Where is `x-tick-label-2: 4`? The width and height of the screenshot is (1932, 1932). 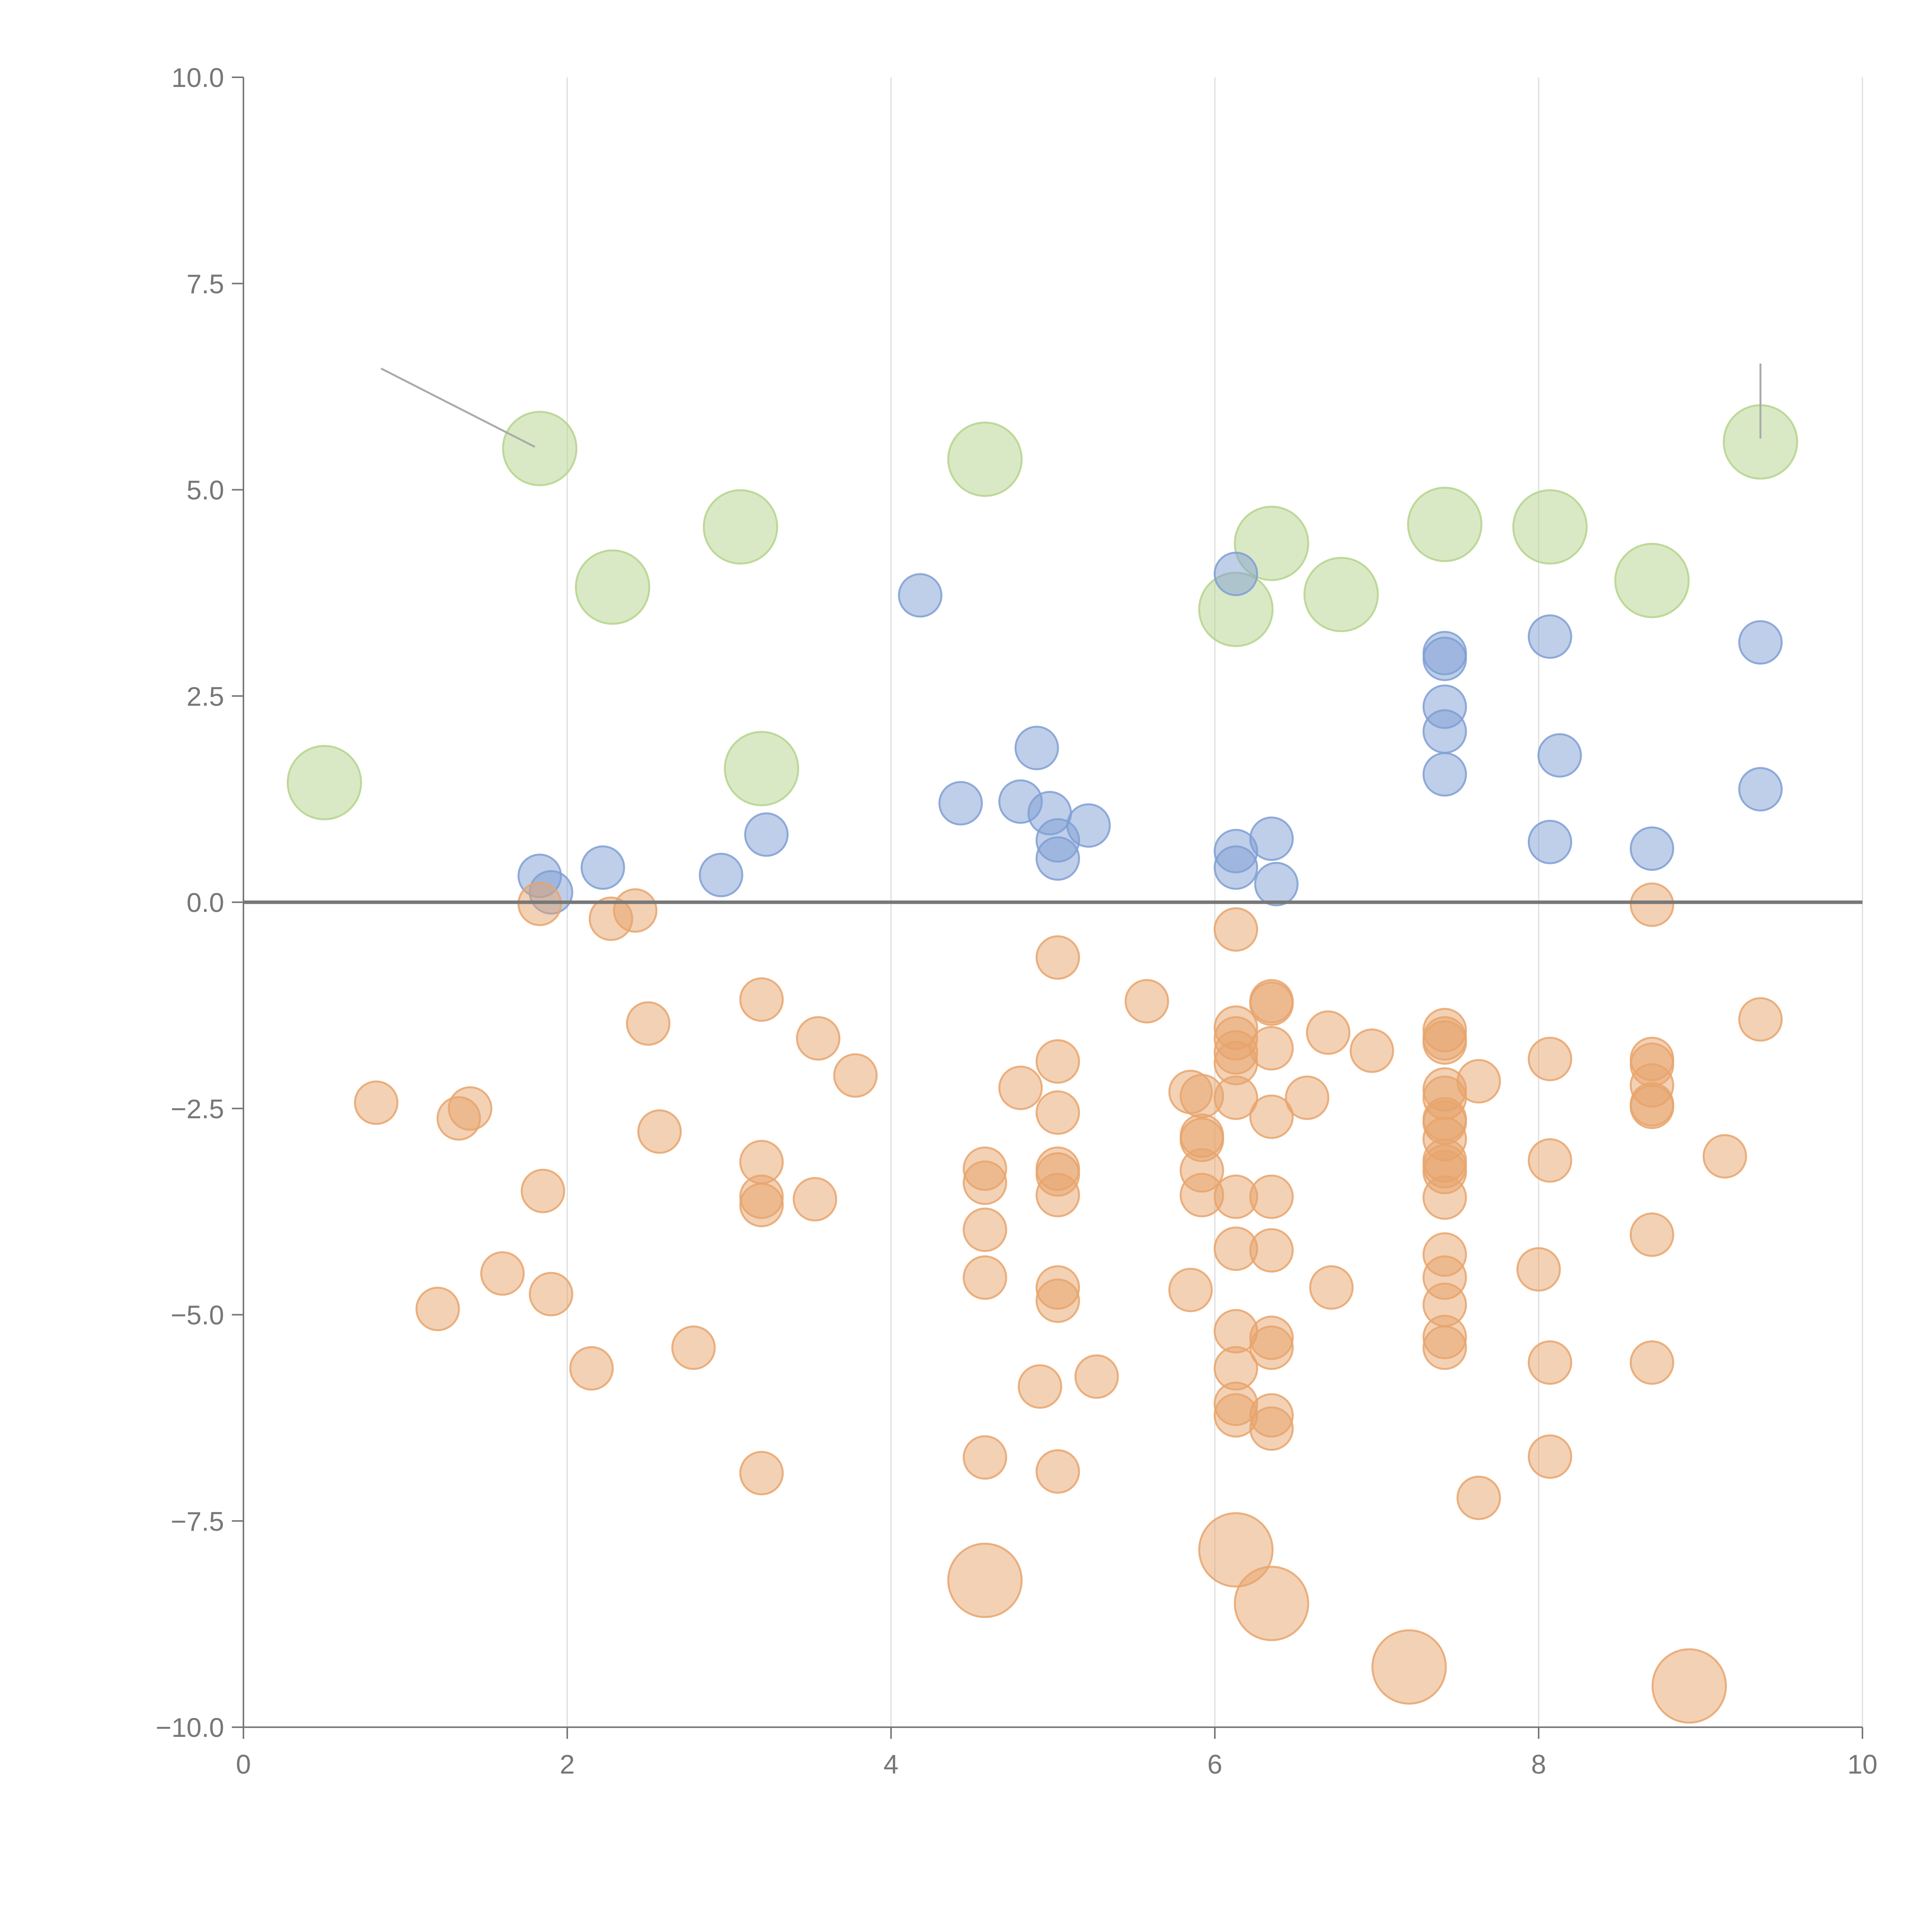
x-tick-label-2: 4 is located at coordinates (892, 1764).